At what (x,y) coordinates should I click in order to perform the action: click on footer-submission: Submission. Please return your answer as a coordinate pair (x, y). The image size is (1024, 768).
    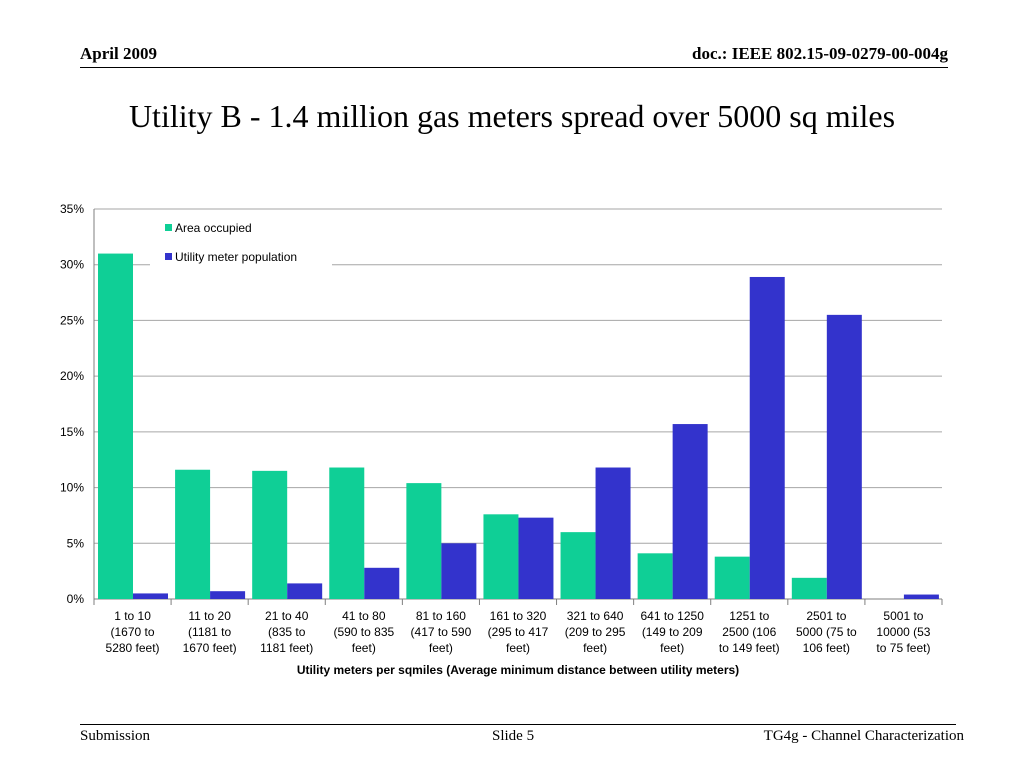
    Looking at the image, I should click on (115, 736).